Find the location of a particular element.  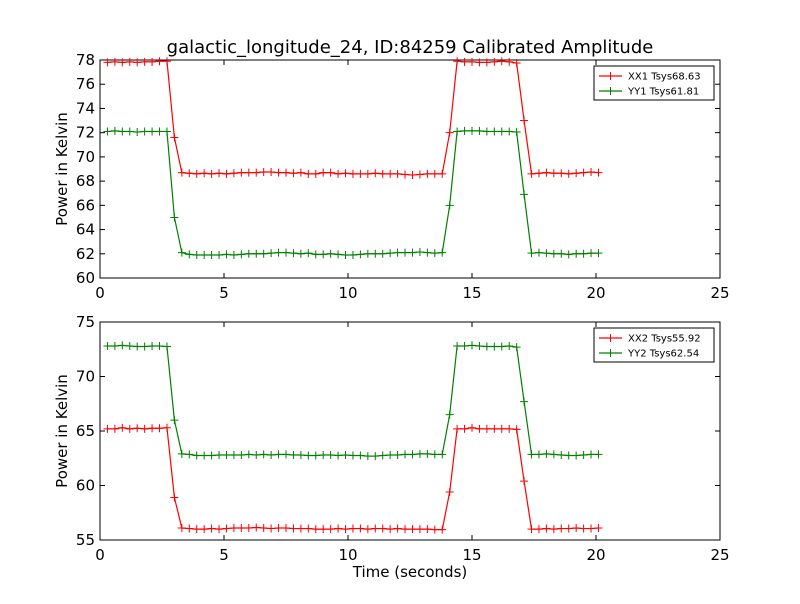

x-tick-label: 10 is located at coordinates (347, 293).